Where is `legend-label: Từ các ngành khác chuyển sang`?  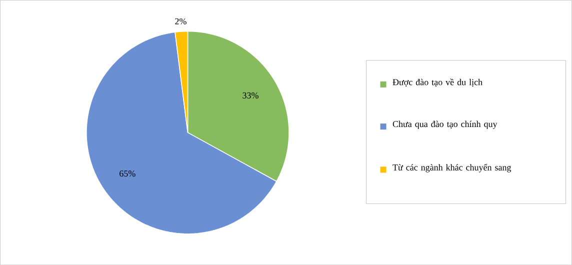 legend-label: Từ các ngành khác chuyển sang is located at coordinates (452, 168).